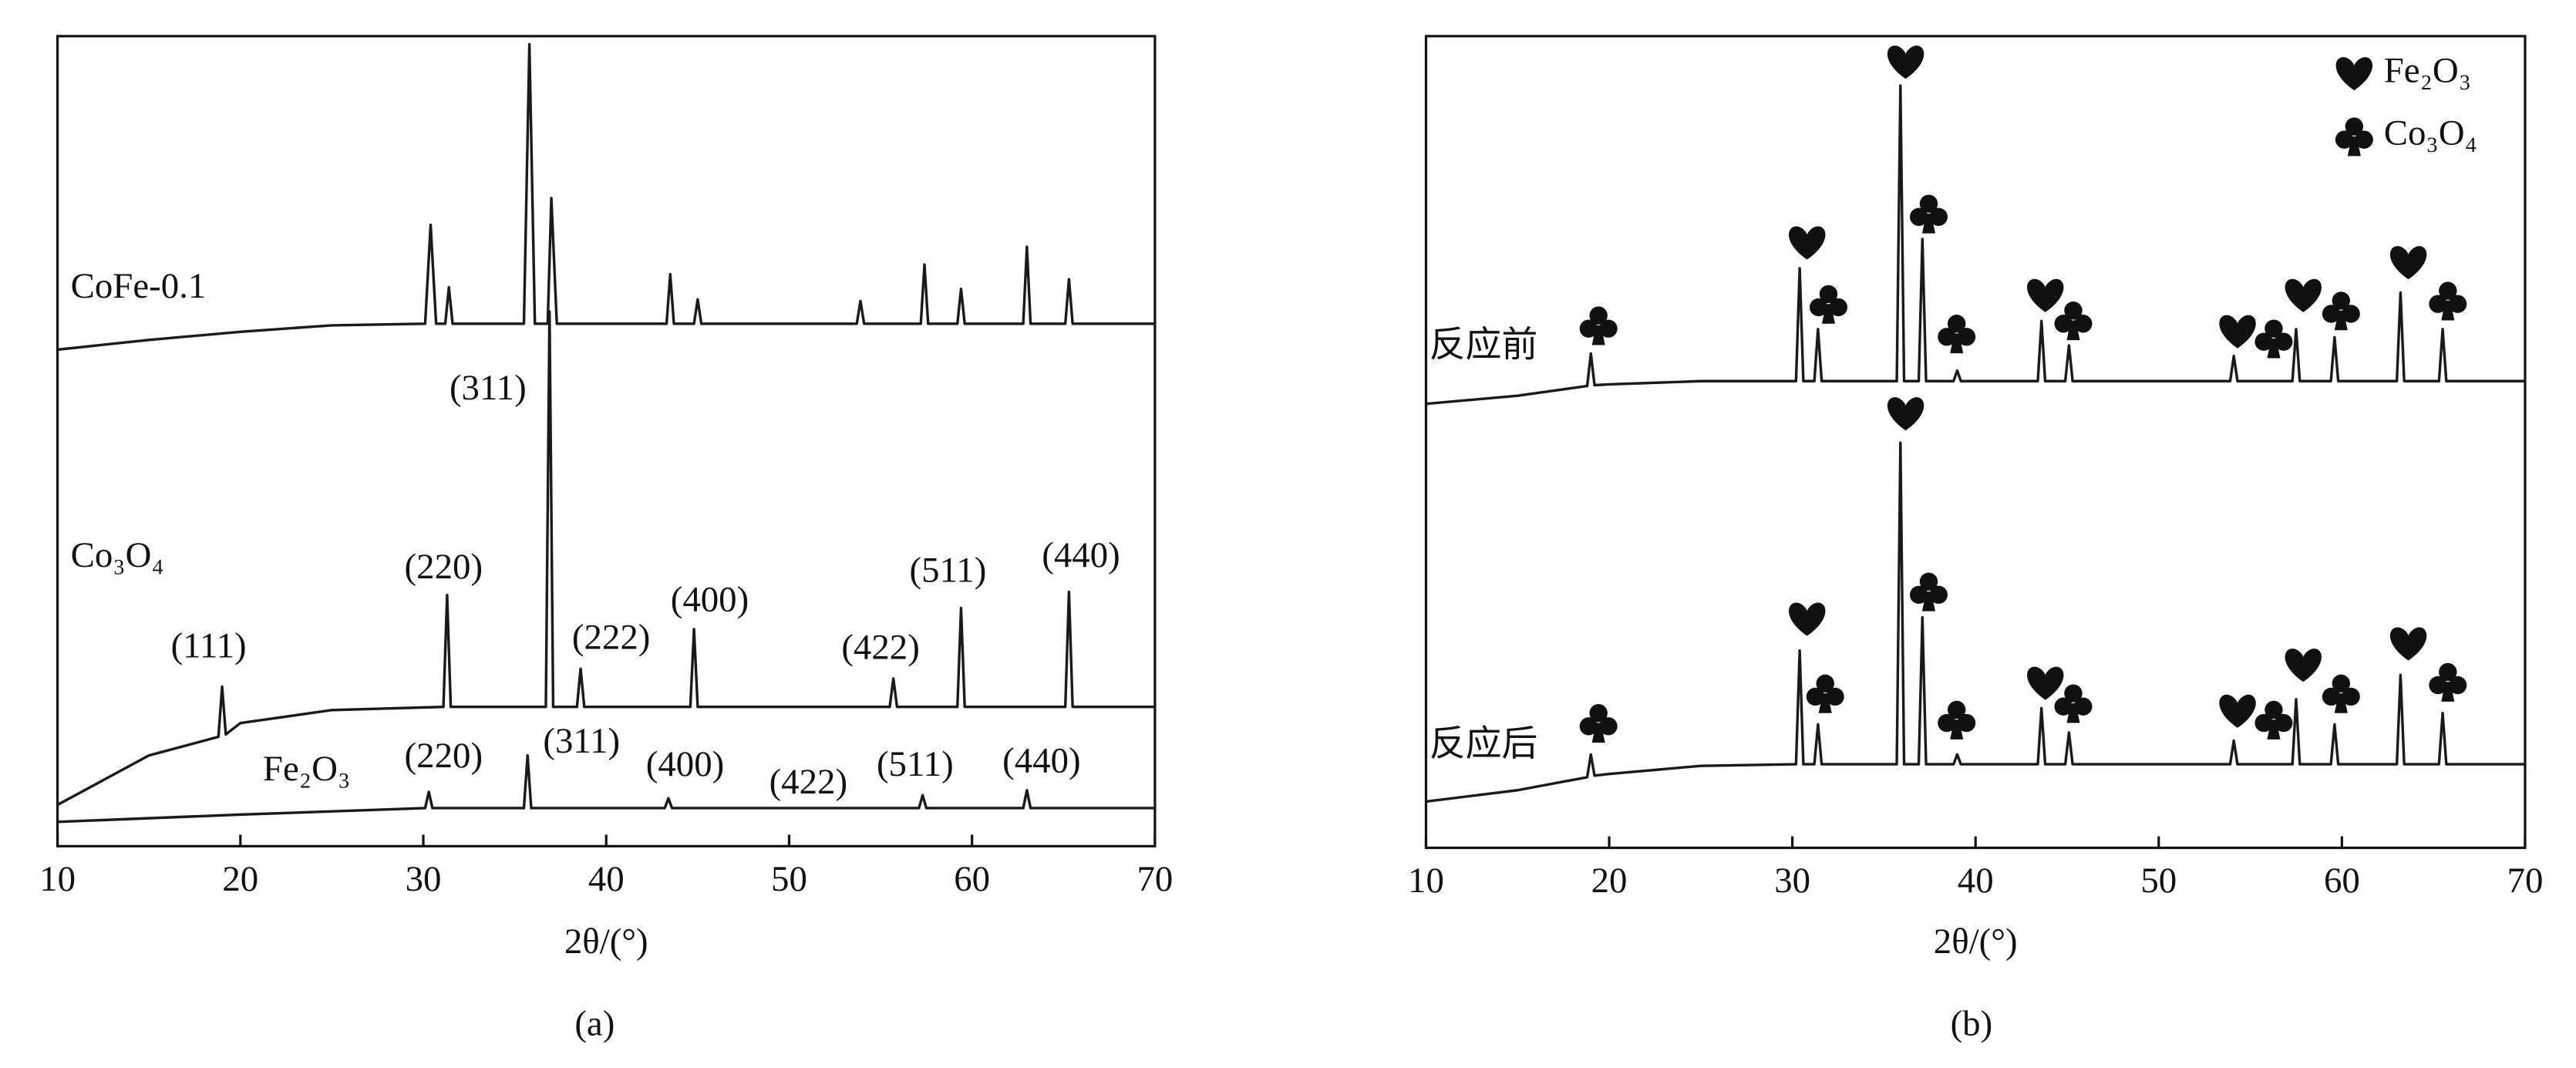  What do you see at coordinates (685, 764) in the screenshot?
I see `peak-annotation: (400)` at bounding box center [685, 764].